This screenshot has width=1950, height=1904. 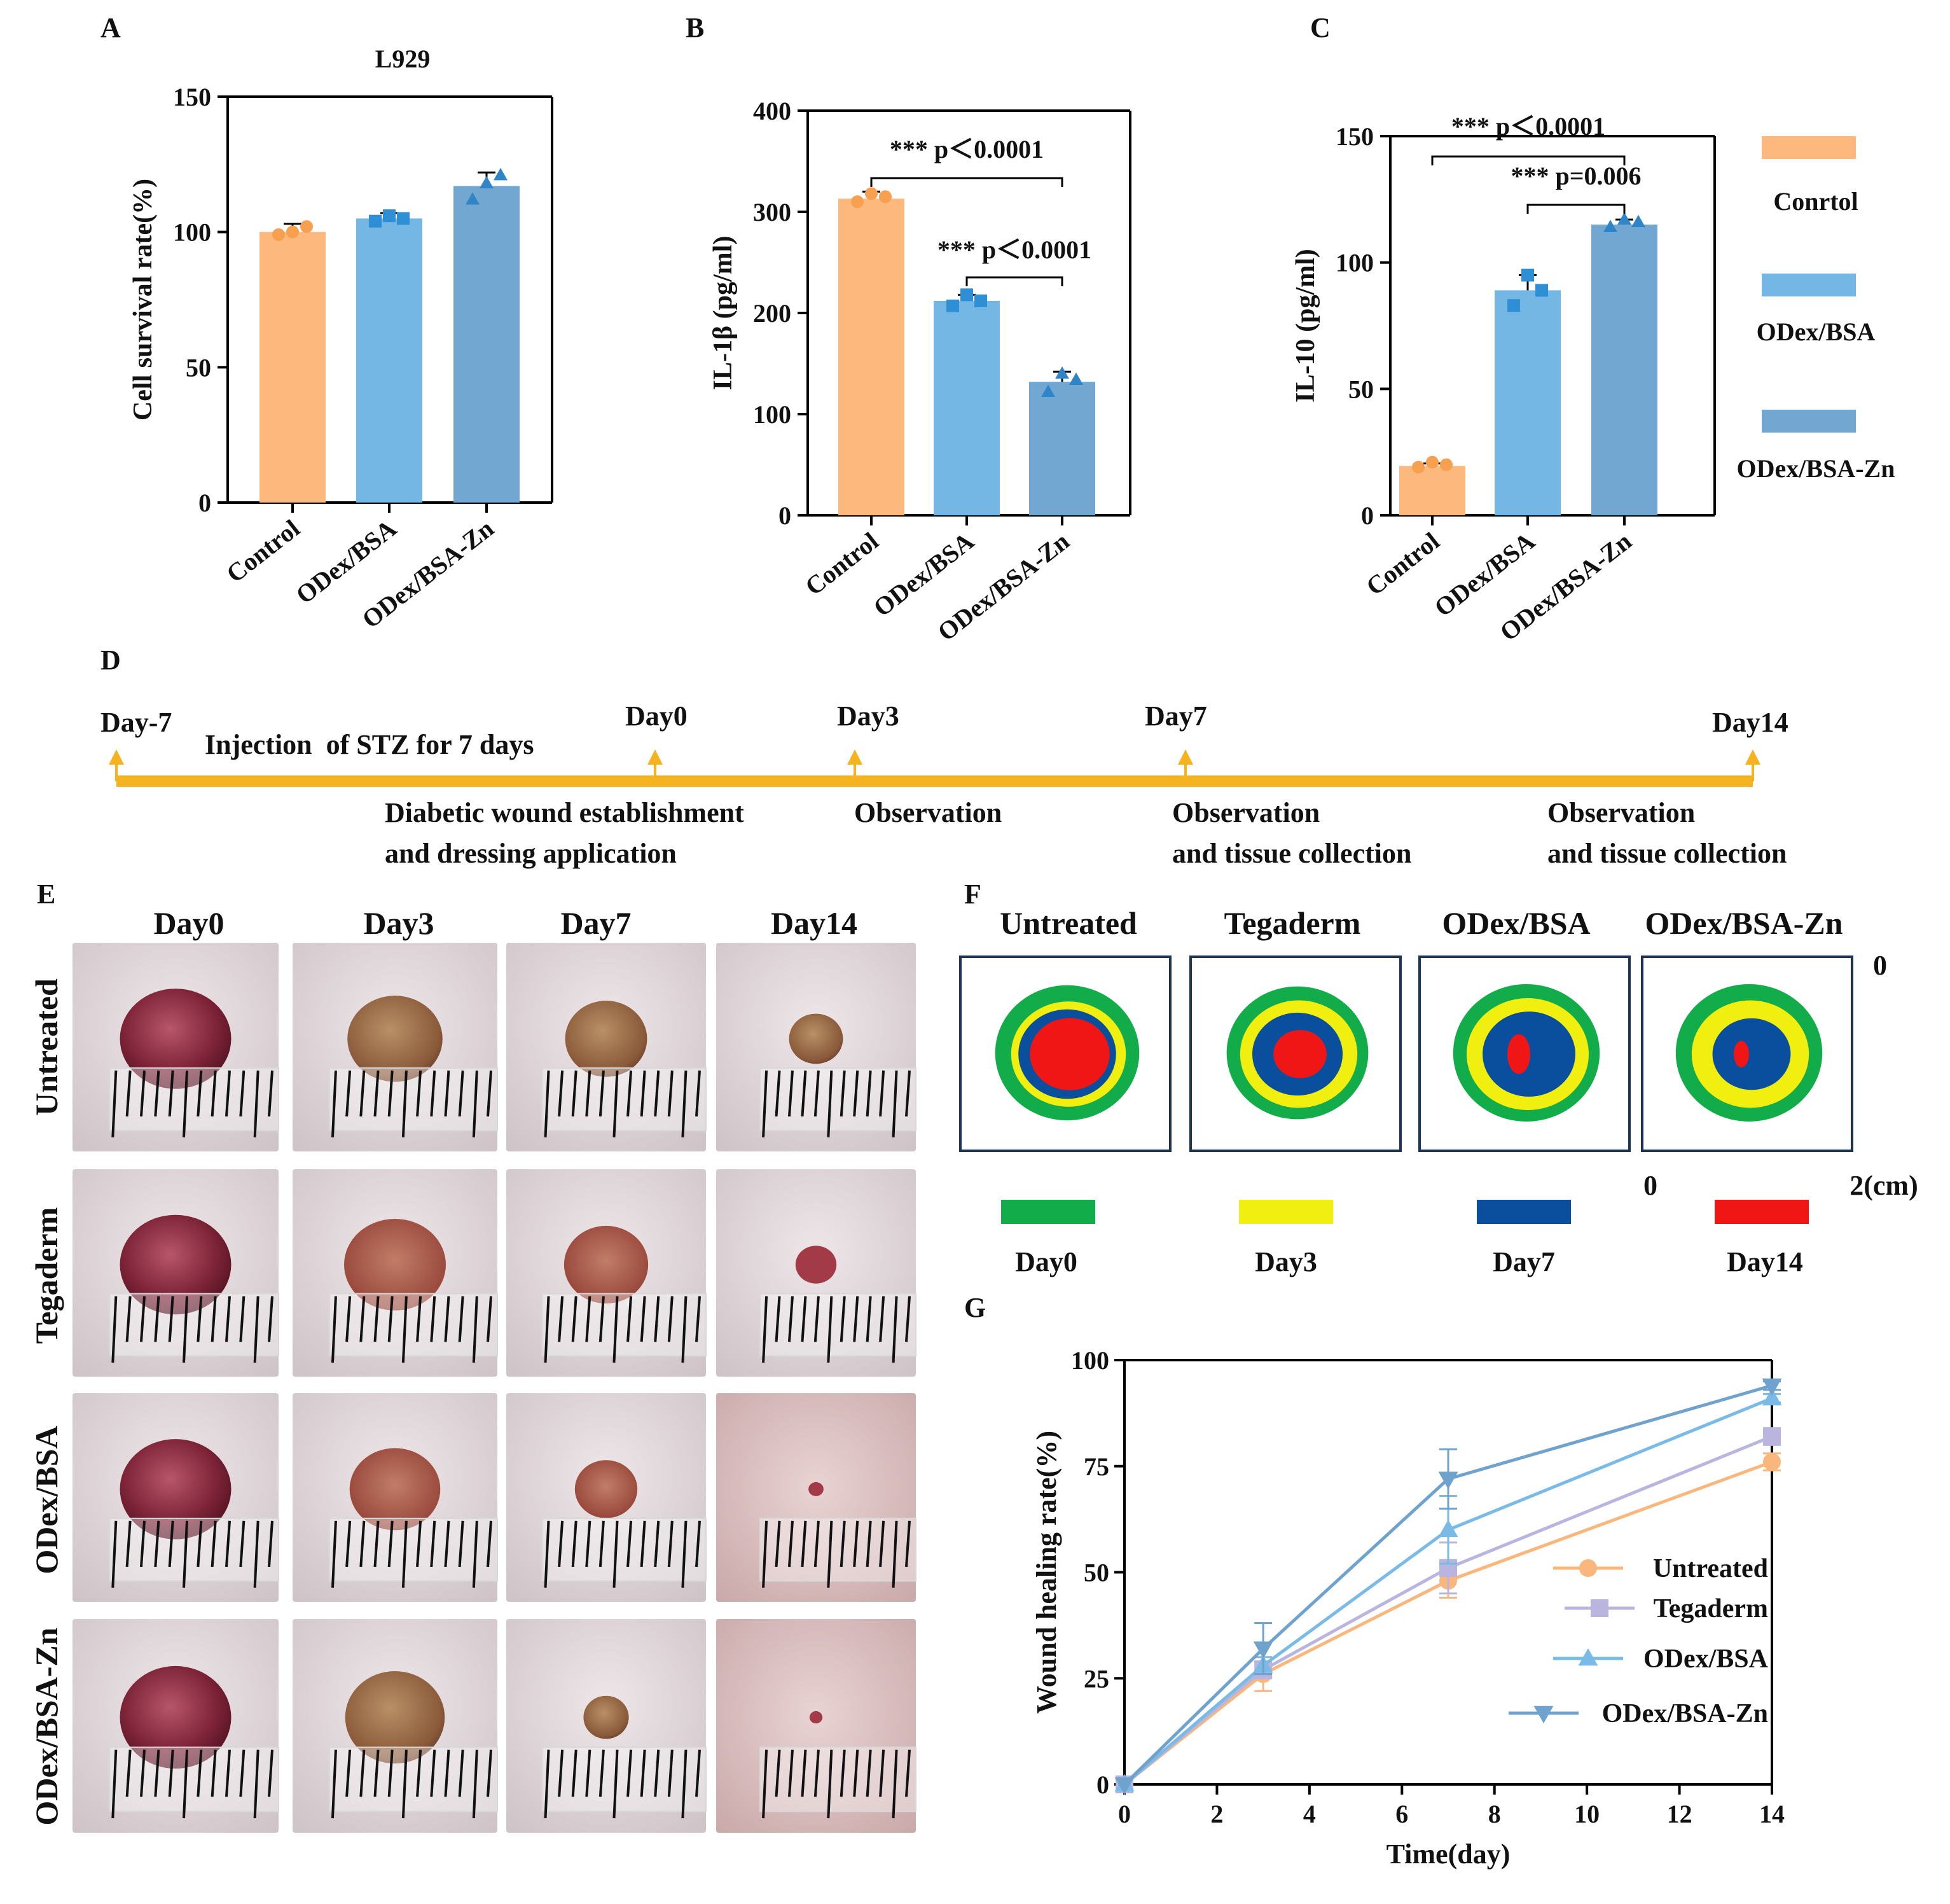 What do you see at coordinates (1176, 716) in the screenshot?
I see `timeline-label-day7: Day7` at bounding box center [1176, 716].